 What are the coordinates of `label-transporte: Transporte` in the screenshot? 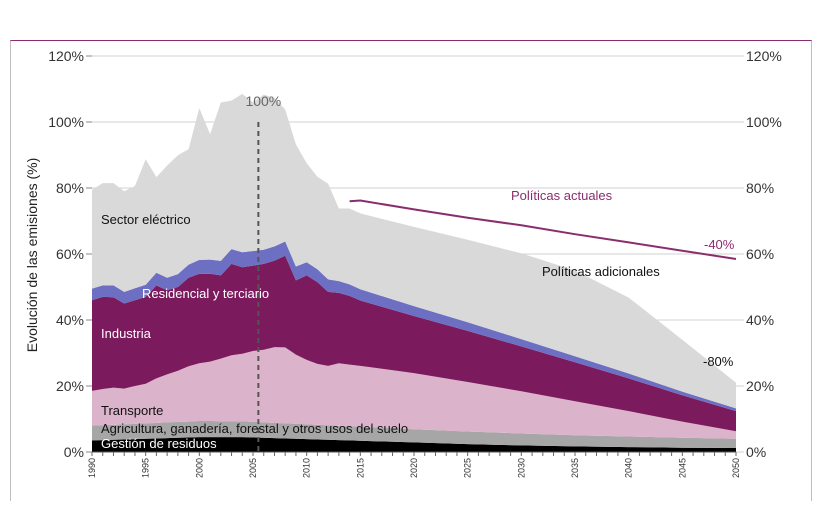 It's located at (132, 410).